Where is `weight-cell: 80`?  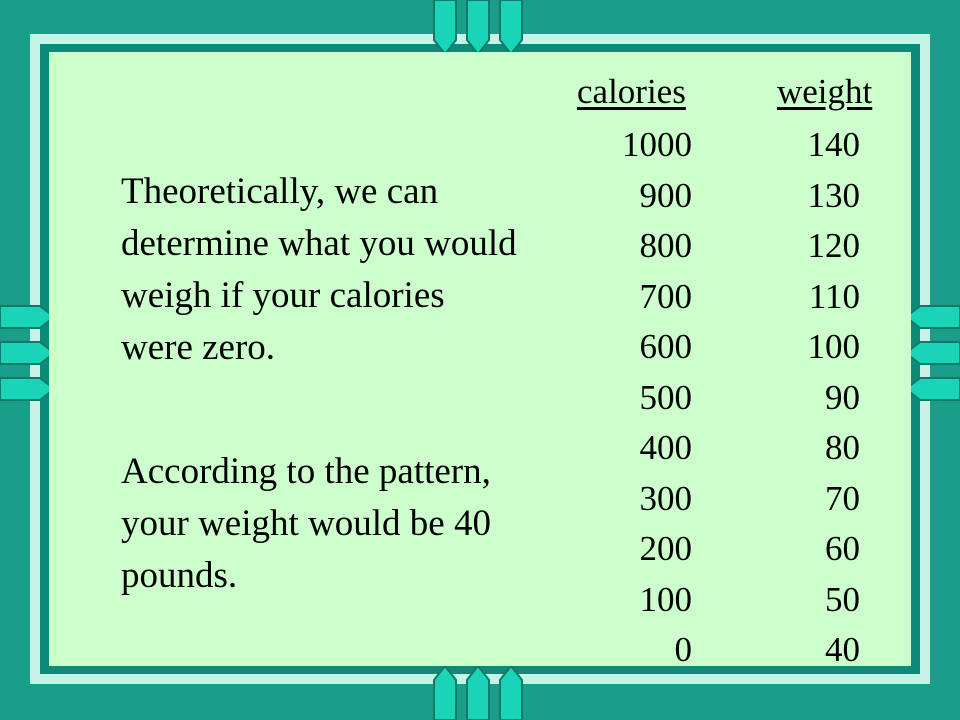 weight-cell: 80 is located at coordinates (842, 447).